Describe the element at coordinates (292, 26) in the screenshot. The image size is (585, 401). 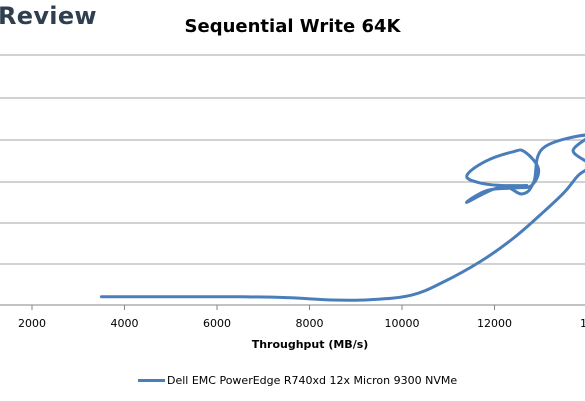
I see `chart-title: Sequential Write 64K` at that location.